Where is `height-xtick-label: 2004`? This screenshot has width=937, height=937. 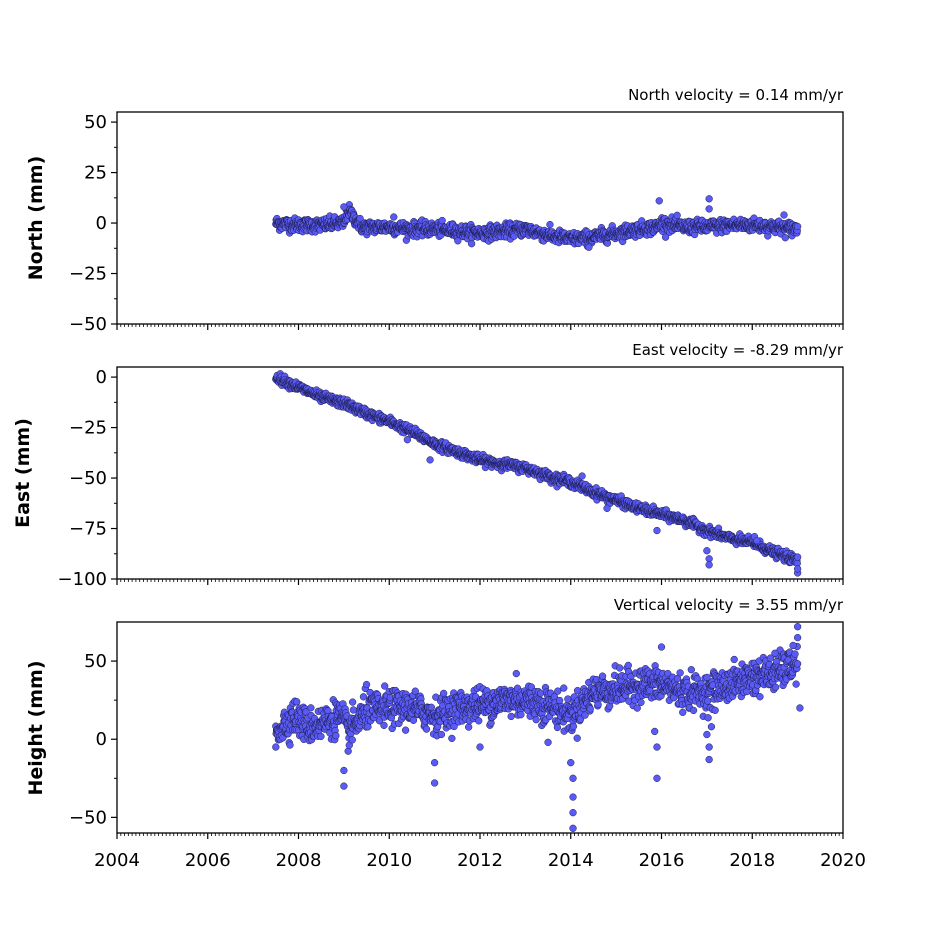 height-xtick-label: 2004 is located at coordinates (117, 860).